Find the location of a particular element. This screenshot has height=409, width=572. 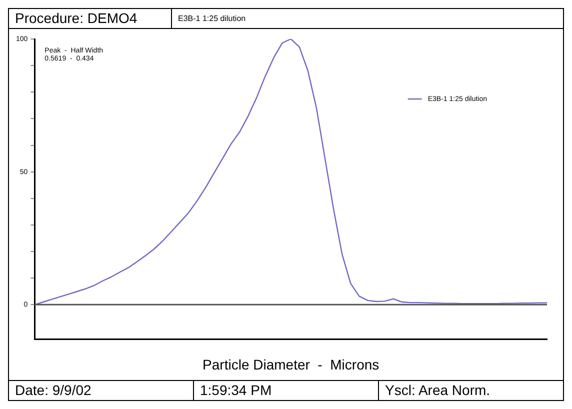

chart-title: Procedure: DEMO4 is located at coordinates (90, 18).